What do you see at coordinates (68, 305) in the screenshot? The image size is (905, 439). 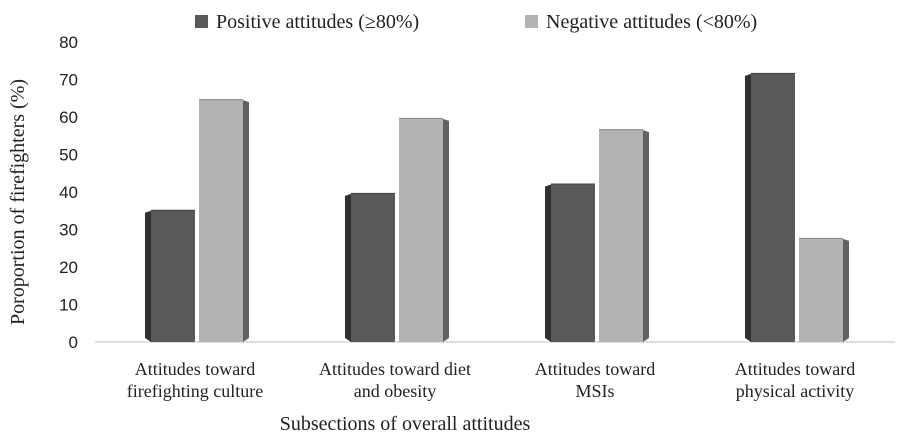 I see `y-tick-label: 10` at bounding box center [68, 305].